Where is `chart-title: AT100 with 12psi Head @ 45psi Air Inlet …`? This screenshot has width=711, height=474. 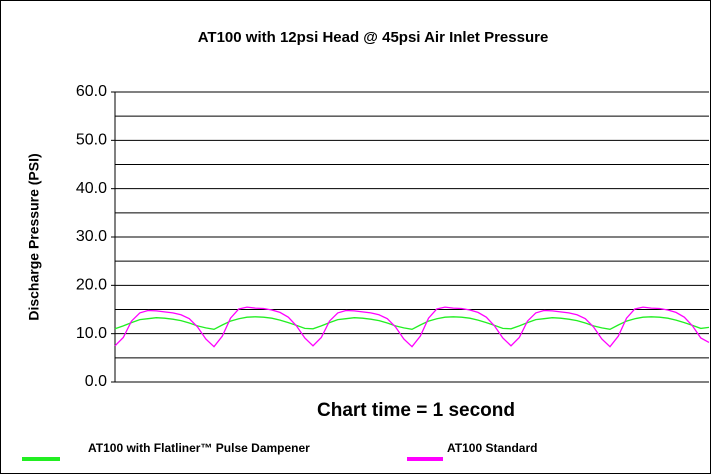 chart-title: AT100 with 12psi Head @ 45psi Air Inlet … is located at coordinates (373, 37).